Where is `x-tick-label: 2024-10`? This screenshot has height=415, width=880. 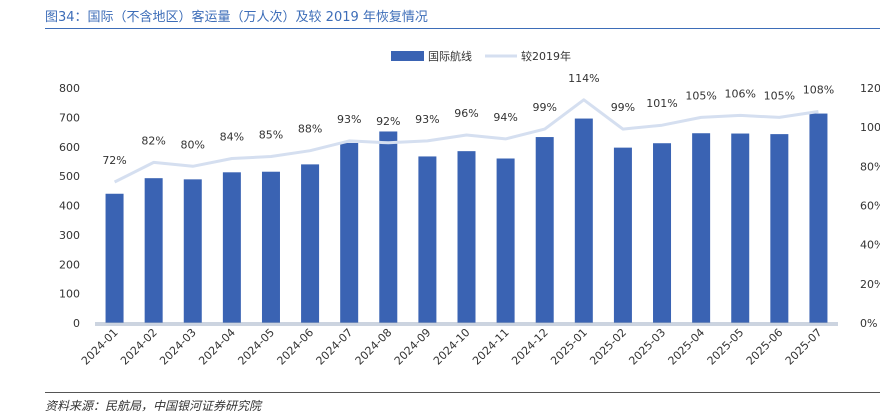 x-tick-label: 2024-10 is located at coordinates (452, 347).